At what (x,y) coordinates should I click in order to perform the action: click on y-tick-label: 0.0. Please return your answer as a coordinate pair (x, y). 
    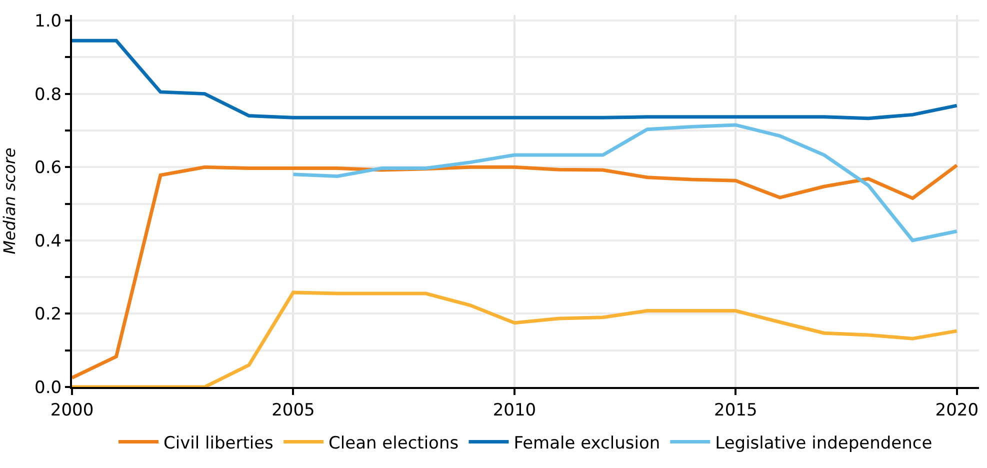
    Looking at the image, I should click on (48, 388).